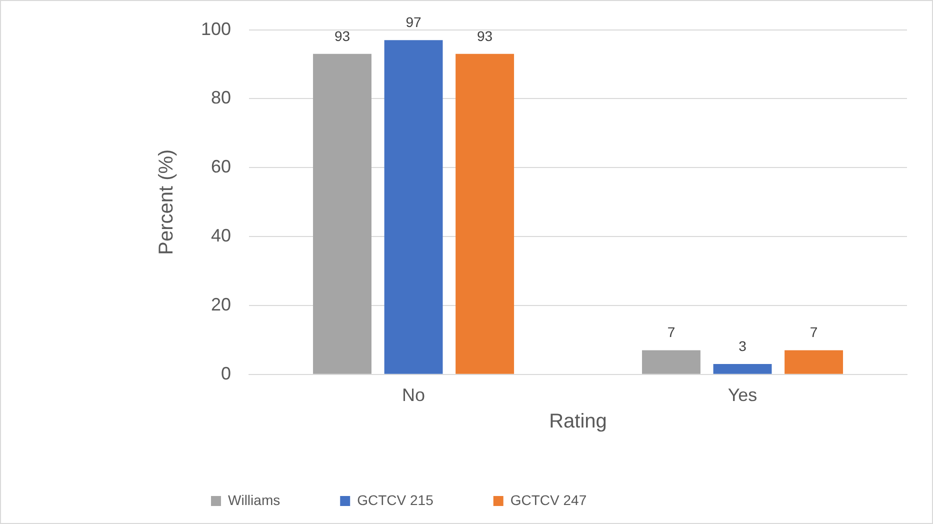  What do you see at coordinates (548, 500) in the screenshot?
I see `legend-label: GCTCV 247` at bounding box center [548, 500].